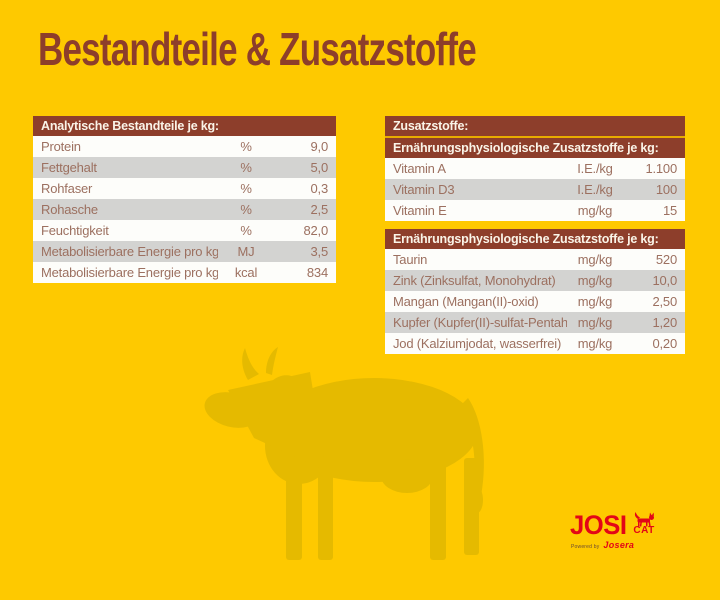 The image size is (720, 600). What do you see at coordinates (424, 189) in the screenshot?
I see `row-label: Vitamin D3` at bounding box center [424, 189].